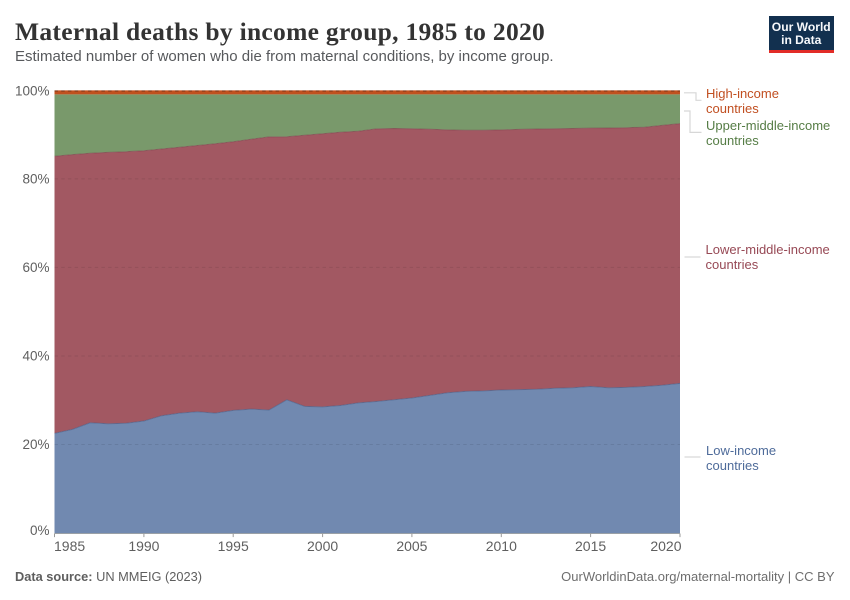 The width and height of the screenshot is (850, 600). I want to click on svg-text: 1985, so click(69, 546).